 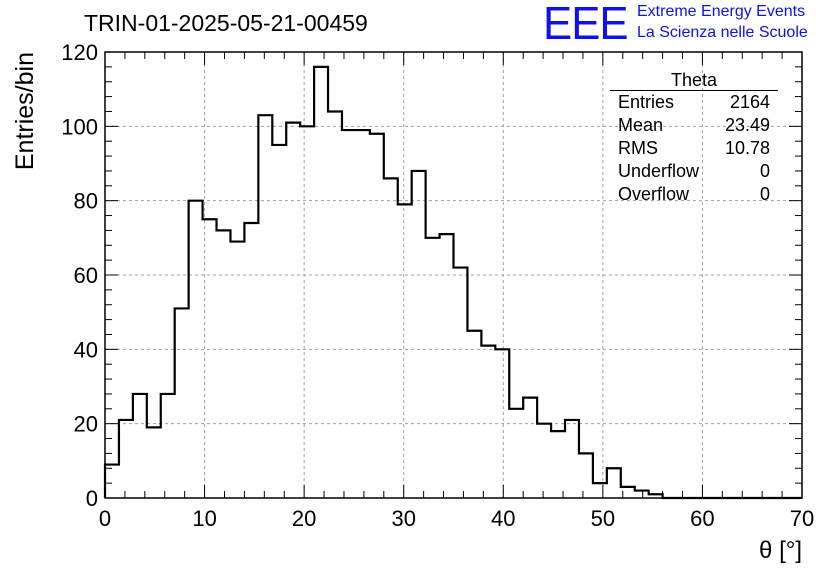 I want to click on stats-value: 23.49, so click(x=747, y=125).